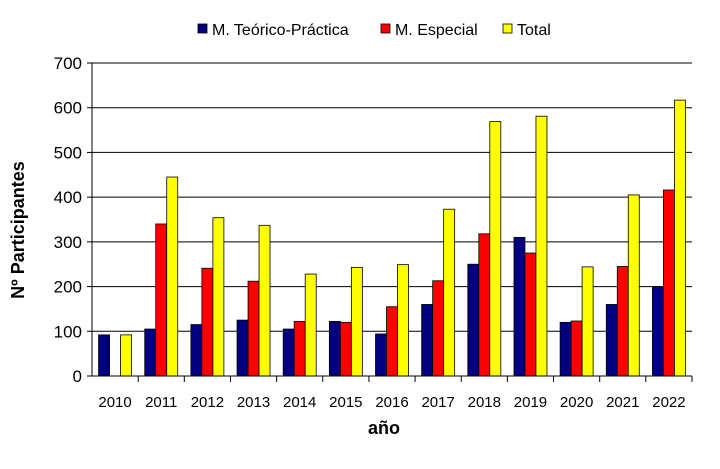 The width and height of the screenshot is (720, 469). I want to click on y-tick-label: 600, so click(68, 108).